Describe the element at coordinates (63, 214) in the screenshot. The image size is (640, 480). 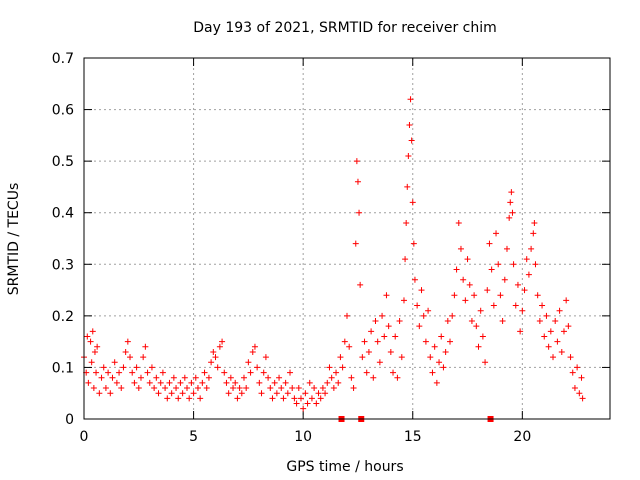
I see `y-tick-label: 0.4` at that location.